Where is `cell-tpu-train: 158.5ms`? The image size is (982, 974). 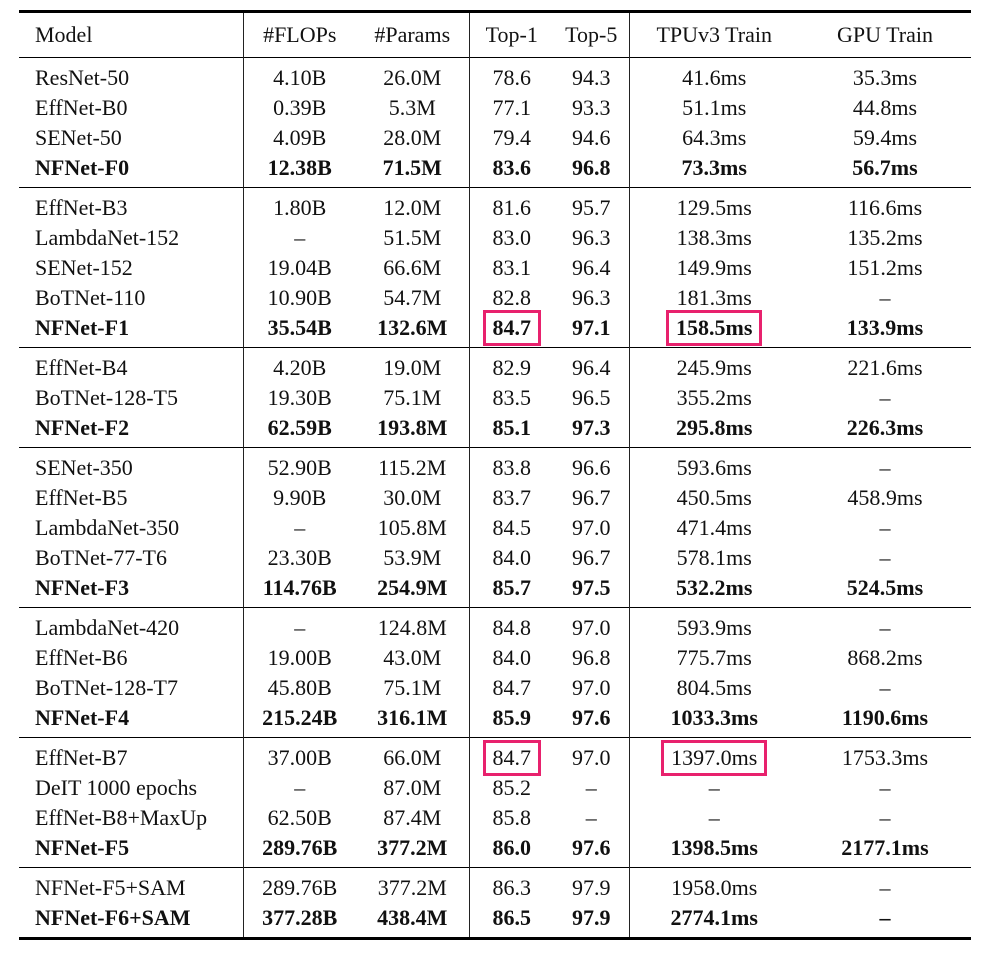 cell-tpu-train: 158.5ms is located at coordinates (714, 329).